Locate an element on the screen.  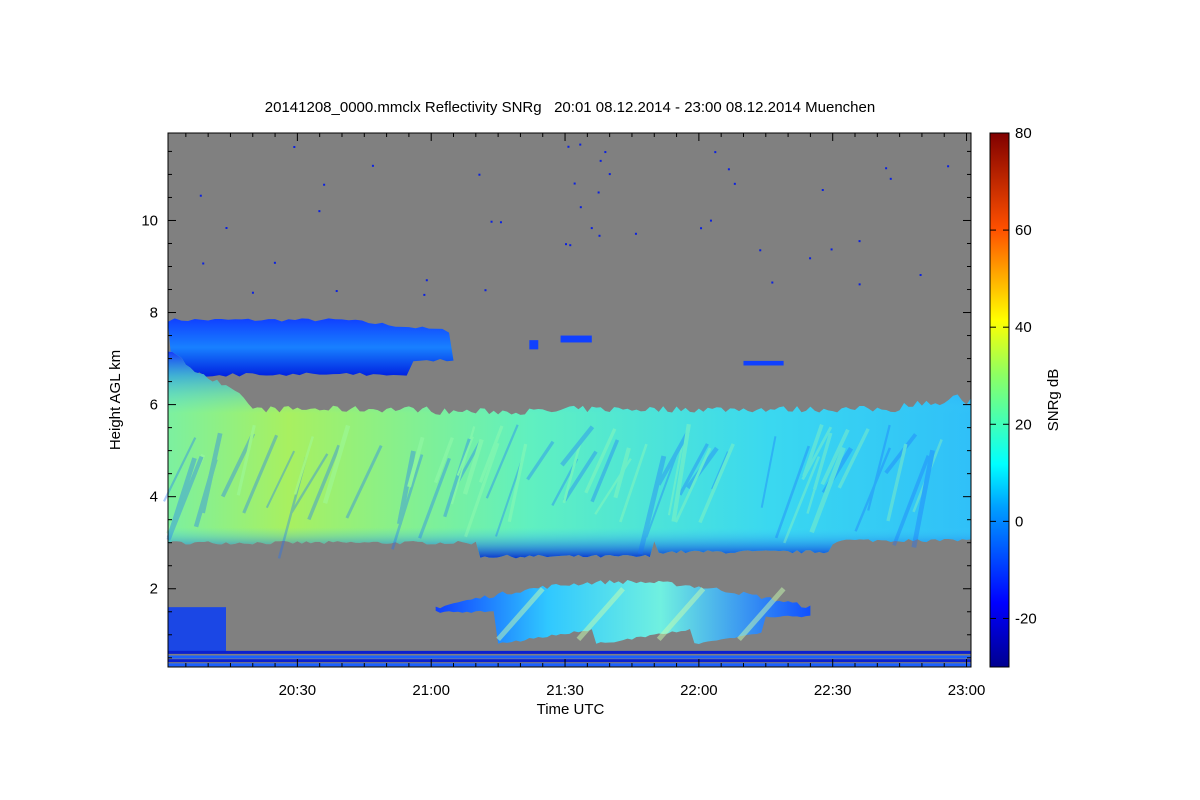
colorbar-scale is located at coordinates (999, 400).